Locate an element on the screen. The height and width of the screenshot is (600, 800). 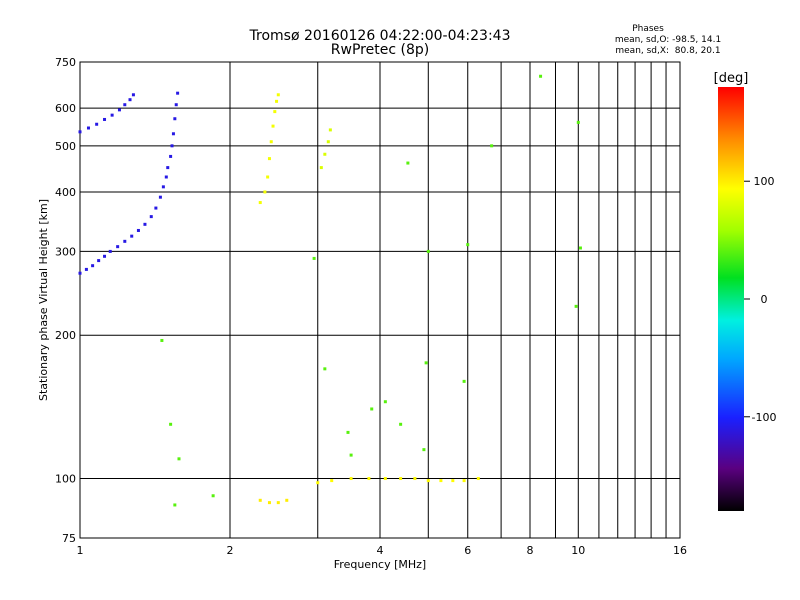
y-tick-label: 100 is located at coordinates (65, 479).